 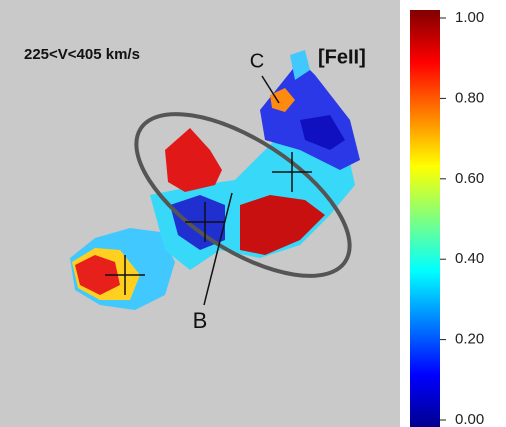 What do you see at coordinates (469, 339) in the screenshot?
I see `colorbar-tick-label: 0.20` at bounding box center [469, 339].